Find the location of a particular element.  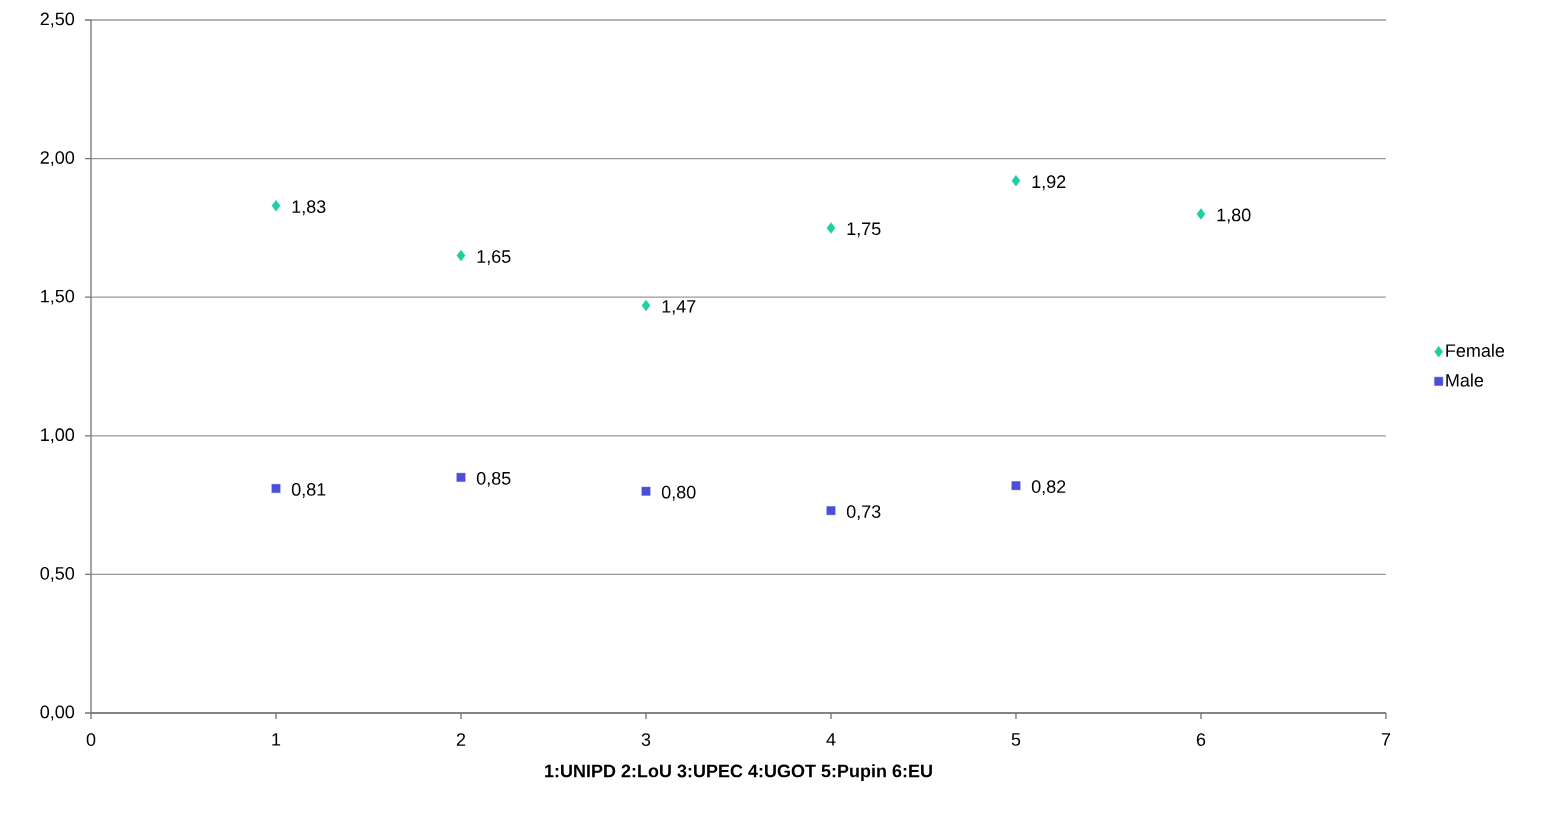

data-label: 0,82 is located at coordinates (1048, 488).